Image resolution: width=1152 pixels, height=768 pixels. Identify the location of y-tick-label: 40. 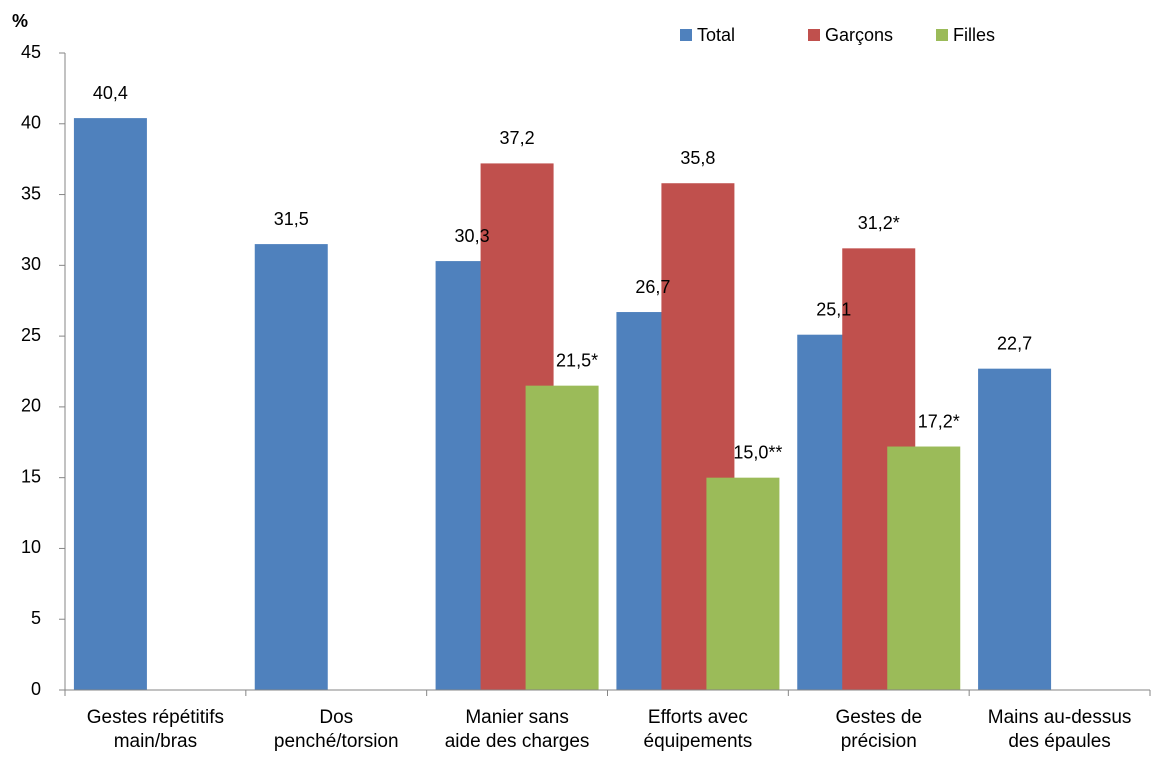
(31, 123).